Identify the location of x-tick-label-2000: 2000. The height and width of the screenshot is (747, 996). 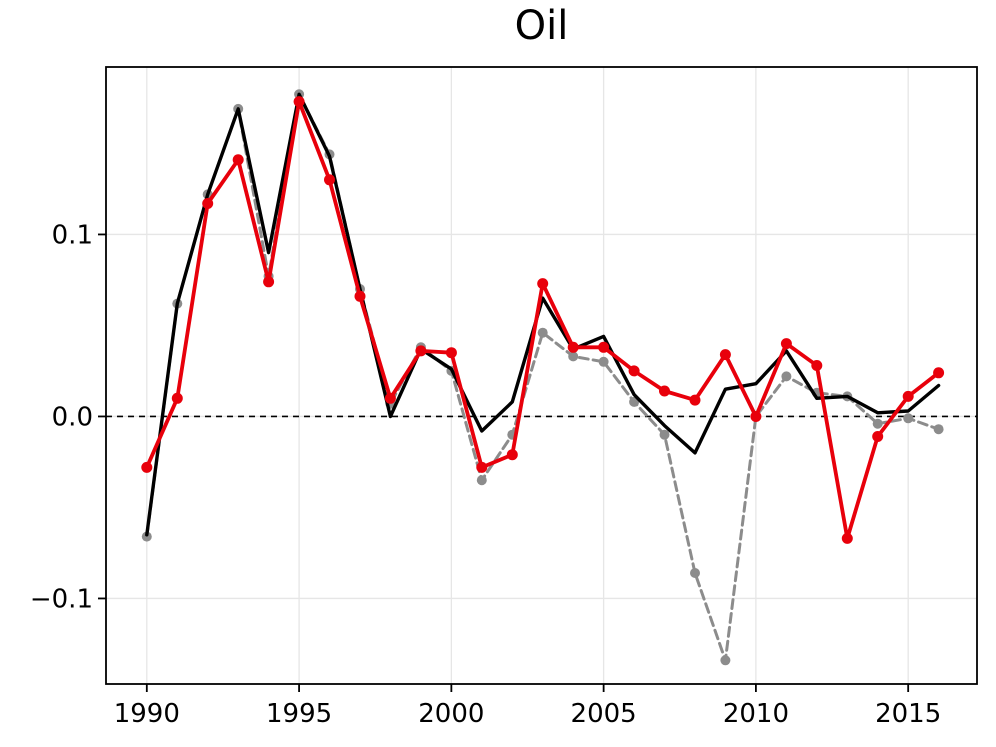
(451, 714).